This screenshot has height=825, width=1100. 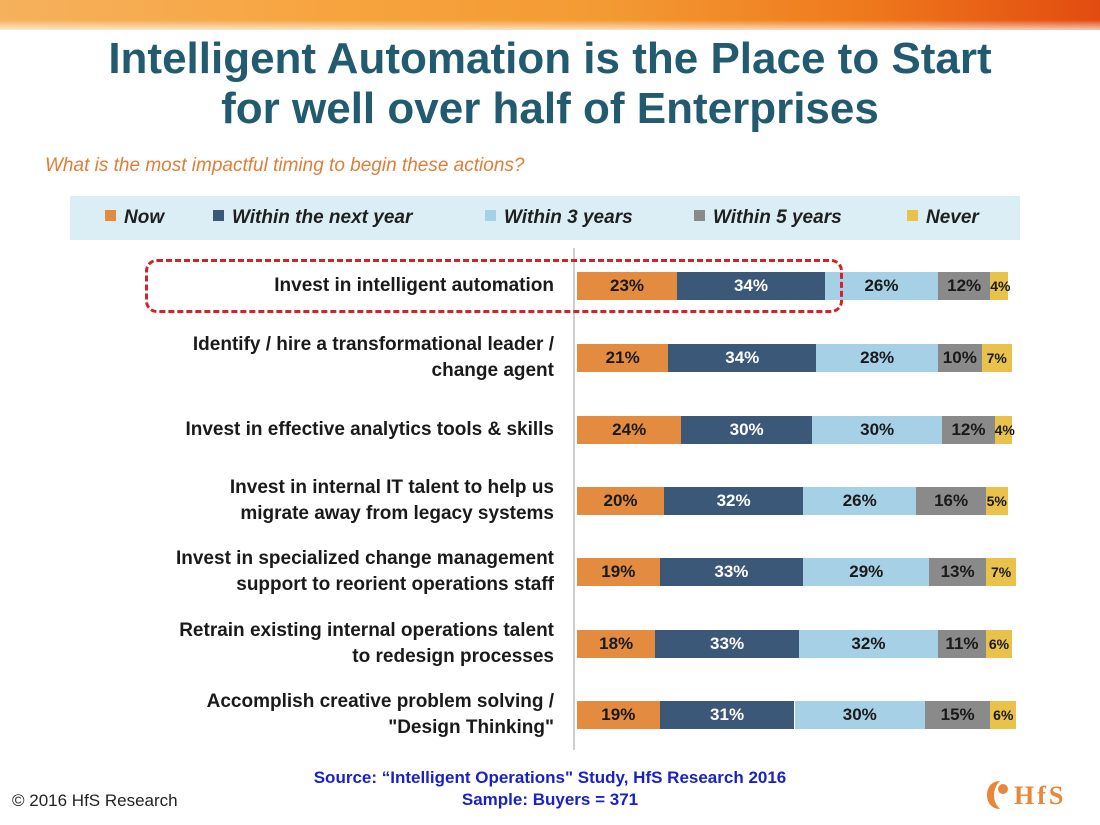 What do you see at coordinates (95, 800) in the screenshot?
I see `copyright-text: © 2016 HfS Research` at bounding box center [95, 800].